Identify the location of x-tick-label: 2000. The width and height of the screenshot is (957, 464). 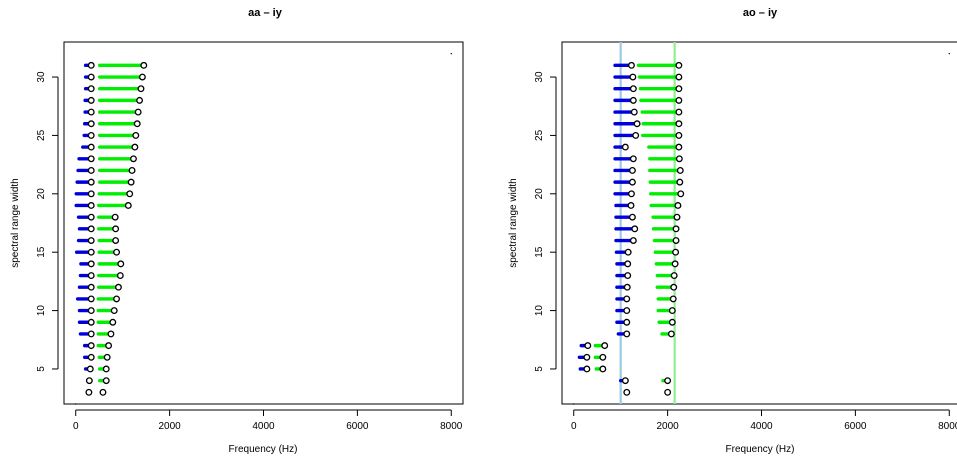
(169, 426).